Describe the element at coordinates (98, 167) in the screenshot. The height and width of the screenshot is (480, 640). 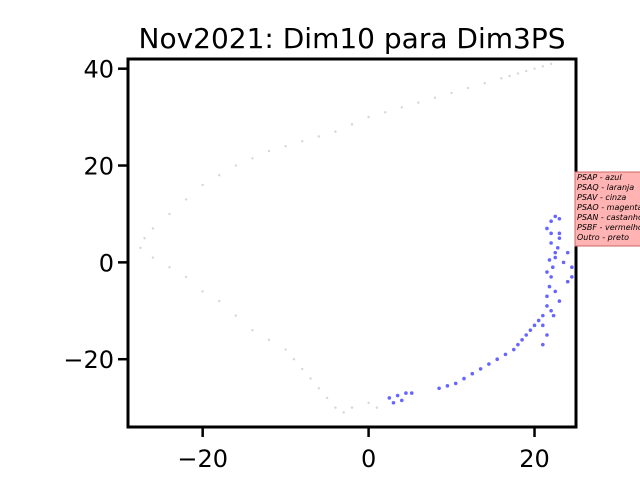
I see `y-tick-label: 20` at that location.